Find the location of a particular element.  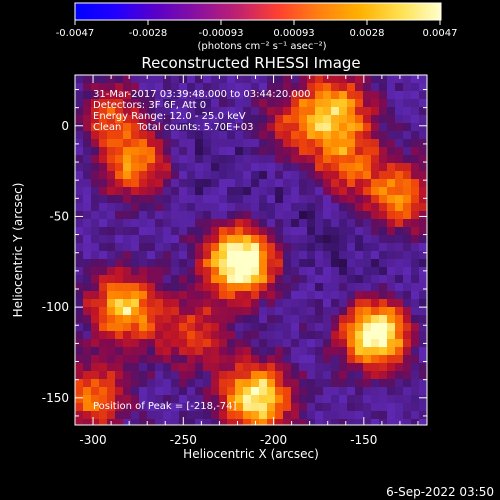

x-tick-label: -250 is located at coordinates (183, 440).